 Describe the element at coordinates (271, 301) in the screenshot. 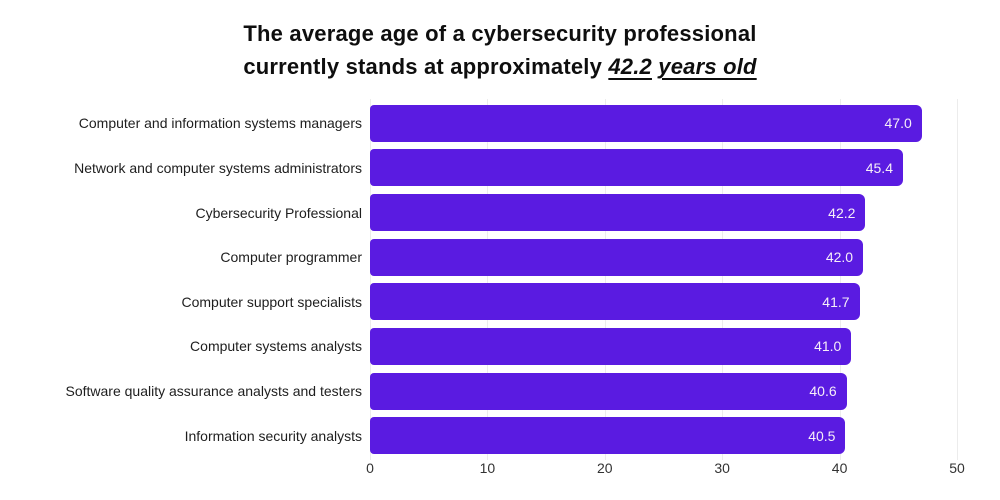

I see `category-label: Computer support specialists` at that location.